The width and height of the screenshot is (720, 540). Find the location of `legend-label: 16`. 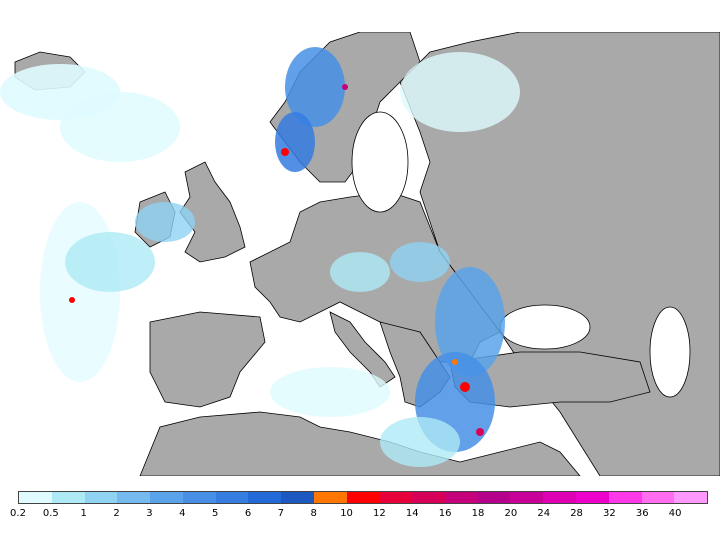

legend-label: 16 is located at coordinates (445, 513).